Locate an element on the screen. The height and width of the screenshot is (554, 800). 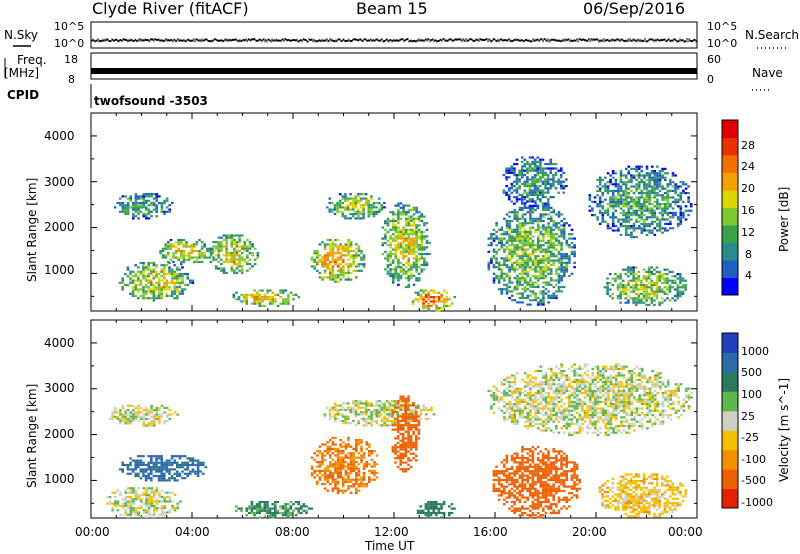
power-cbar-tick: 4 is located at coordinates (748, 275).